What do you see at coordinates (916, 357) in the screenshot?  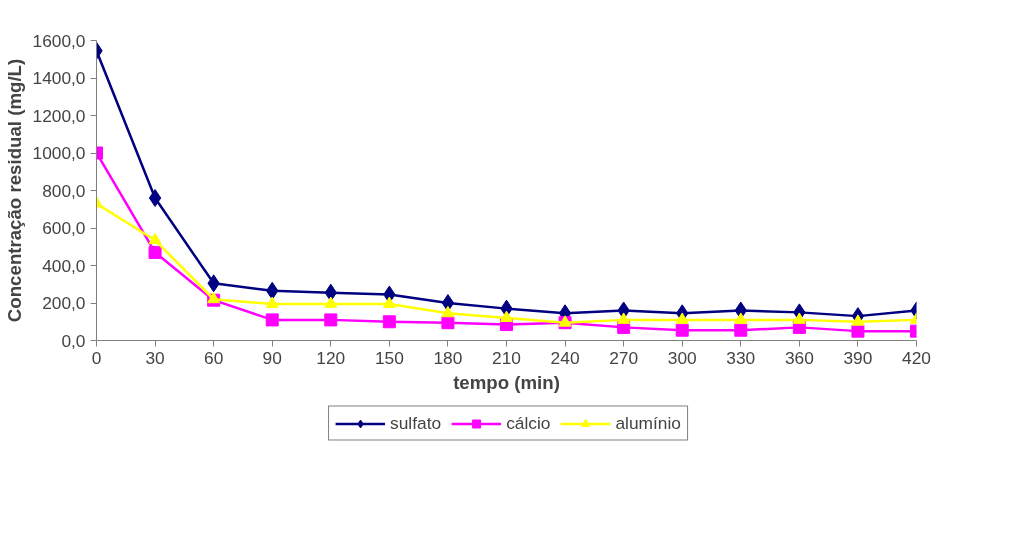 I see `x-tick-label: 420` at bounding box center [916, 357].